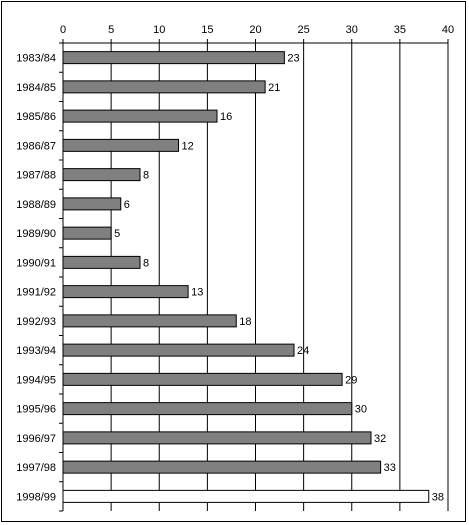  What do you see at coordinates (36, 497) in the screenshot?
I see `category-label: 1998/99` at bounding box center [36, 497].